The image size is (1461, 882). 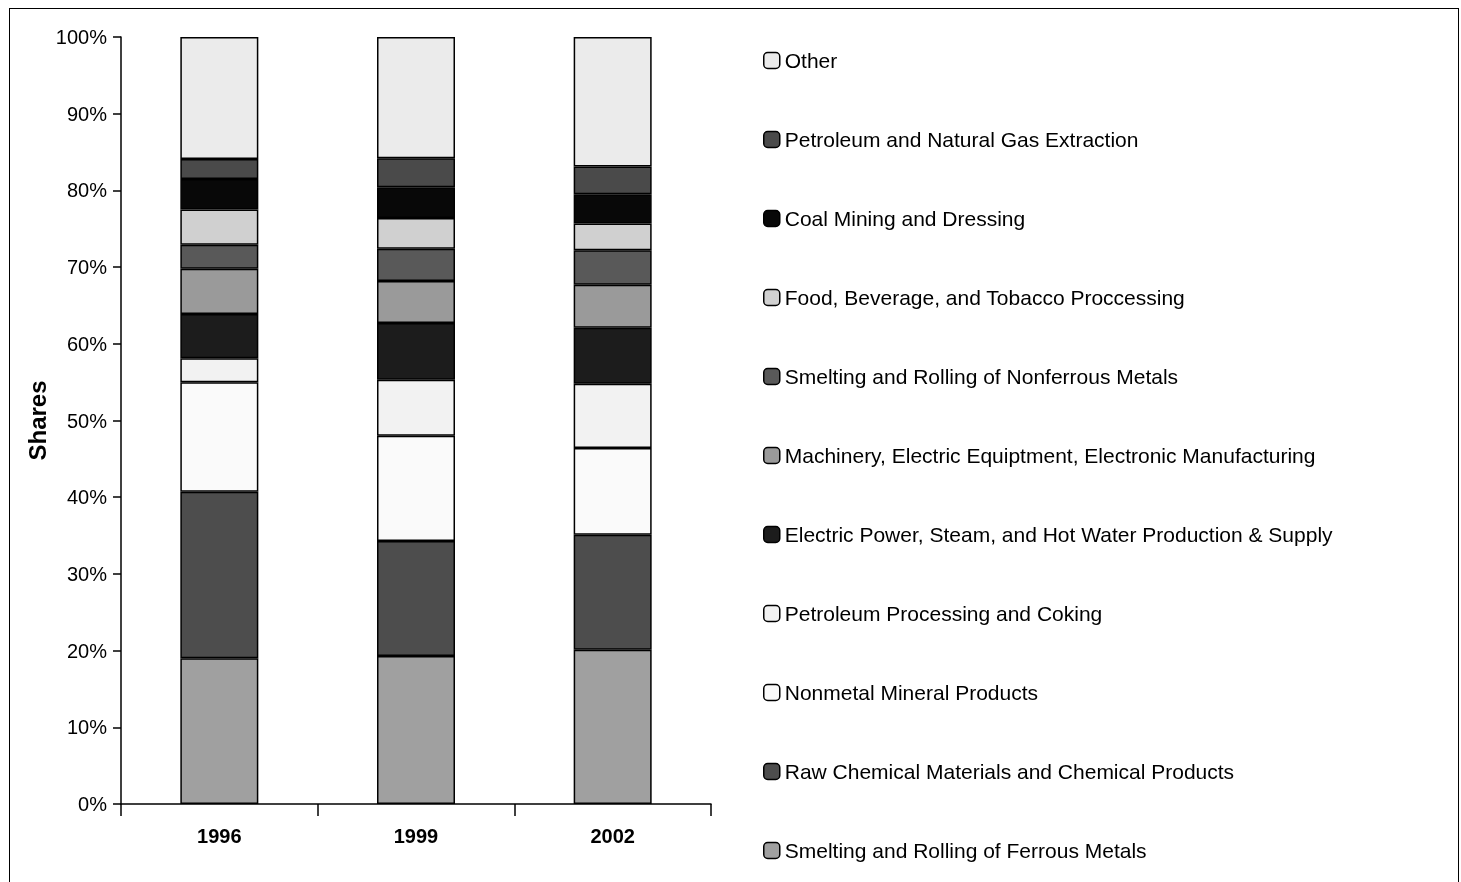 I want to click on x-tick-label: 1999, so click(x=416, y=836).